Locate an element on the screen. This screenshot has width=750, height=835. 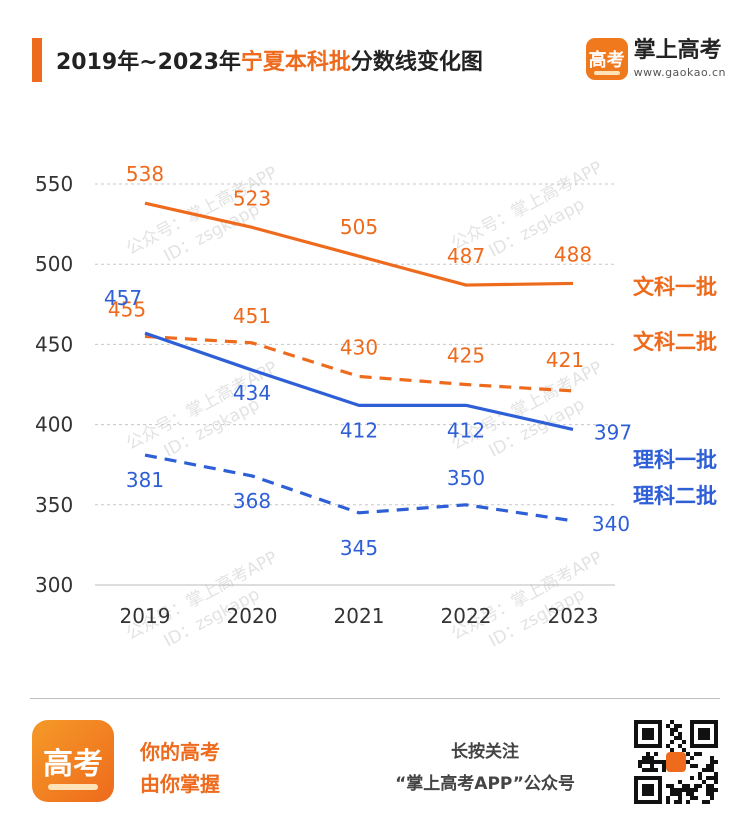
brand-logo-icon: 高考 is located at coordinates (606, 59).